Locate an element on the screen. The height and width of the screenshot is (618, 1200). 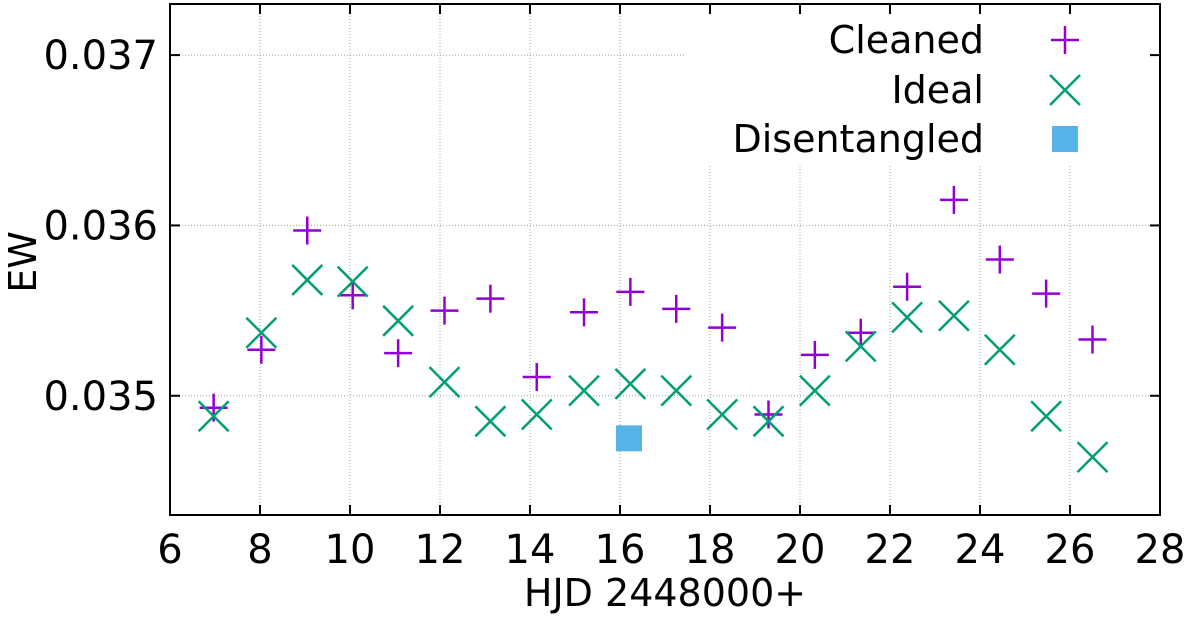
legend-marker-disentangled is located at coordinates (1065, 139).